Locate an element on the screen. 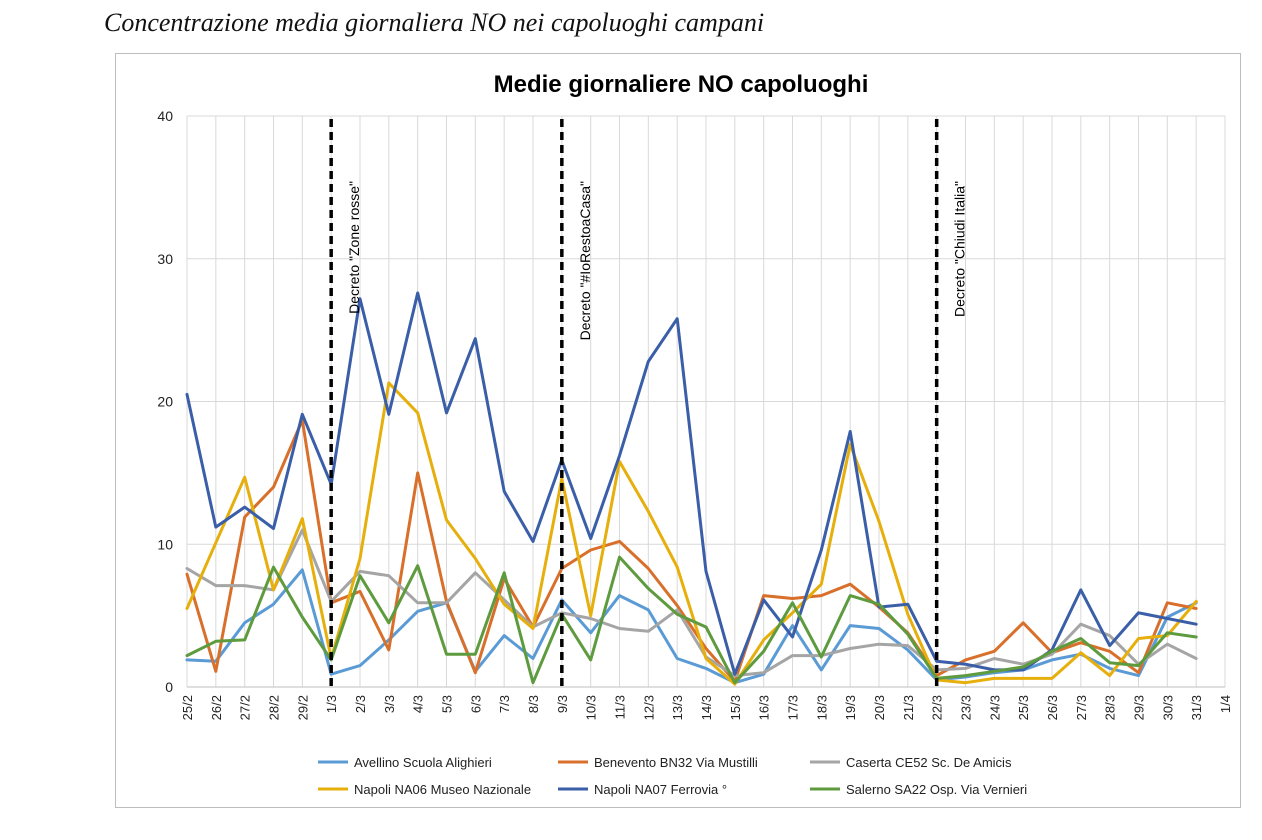 This screenshot has width=1262, height=840. x-tick-label: 23/3 is located at coordinates (966, 707).